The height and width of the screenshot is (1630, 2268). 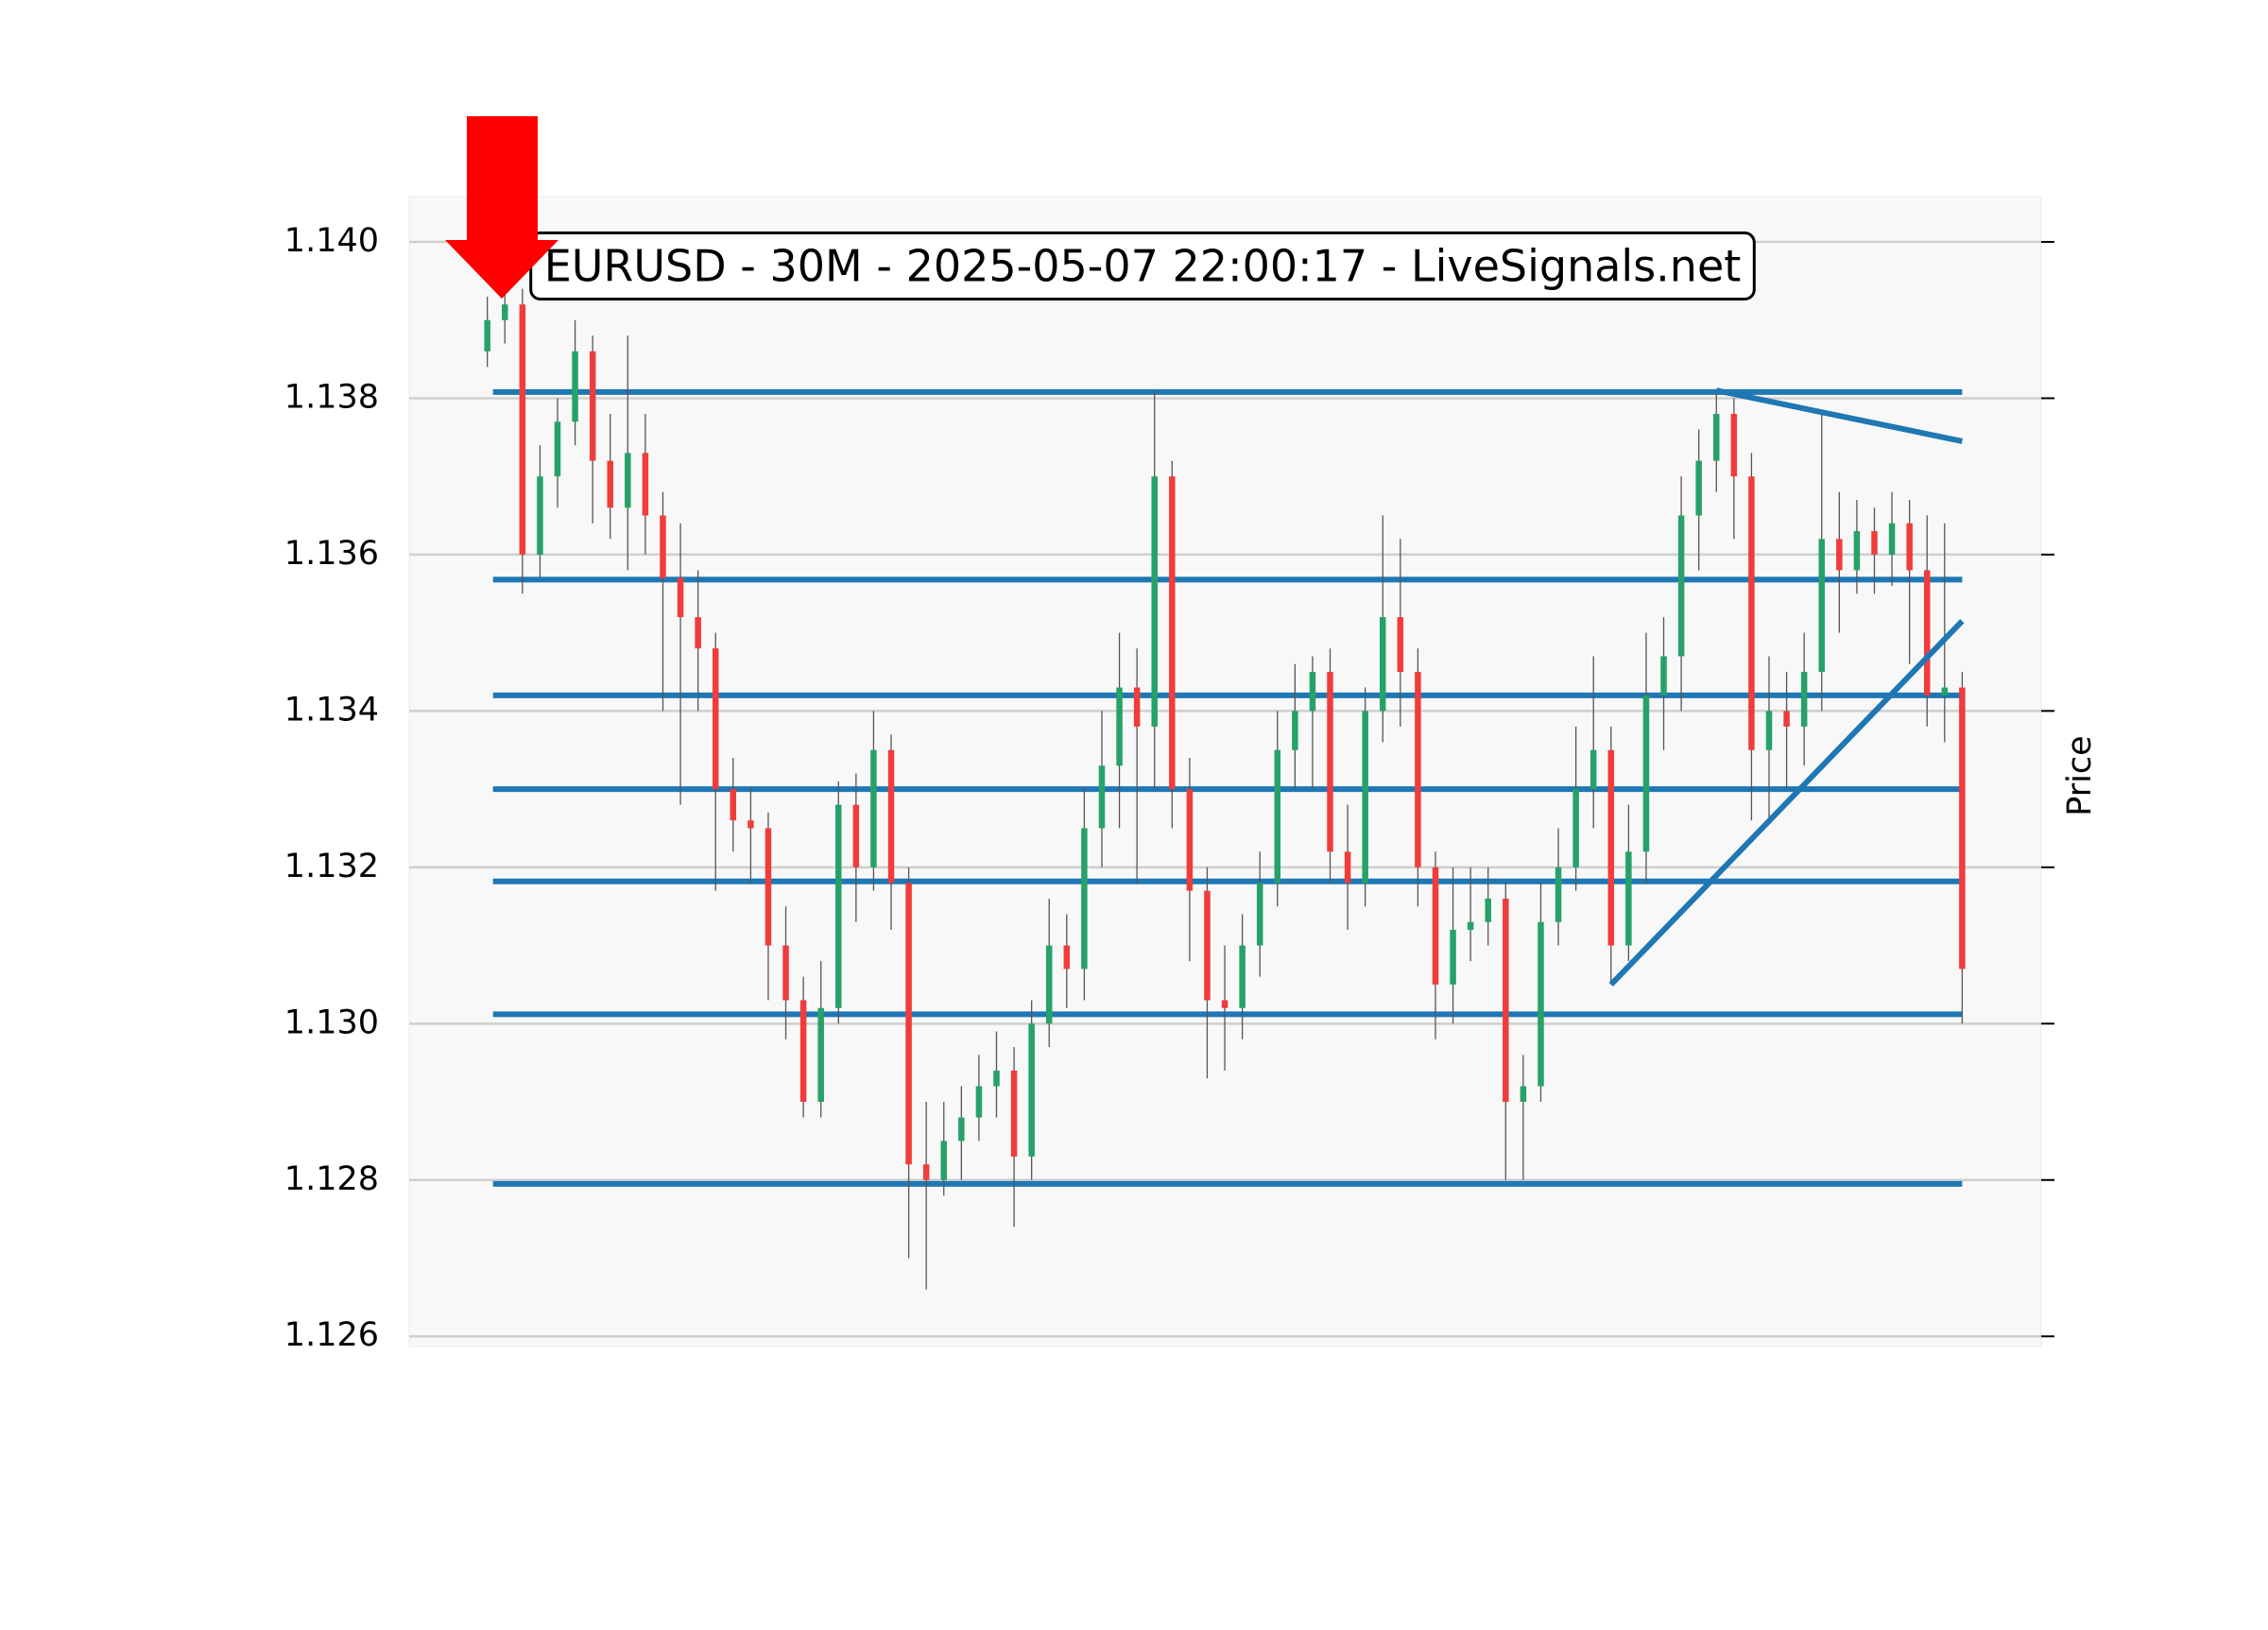 I want to click on y-tick-label: 1.138, so click(x=331, y=397).